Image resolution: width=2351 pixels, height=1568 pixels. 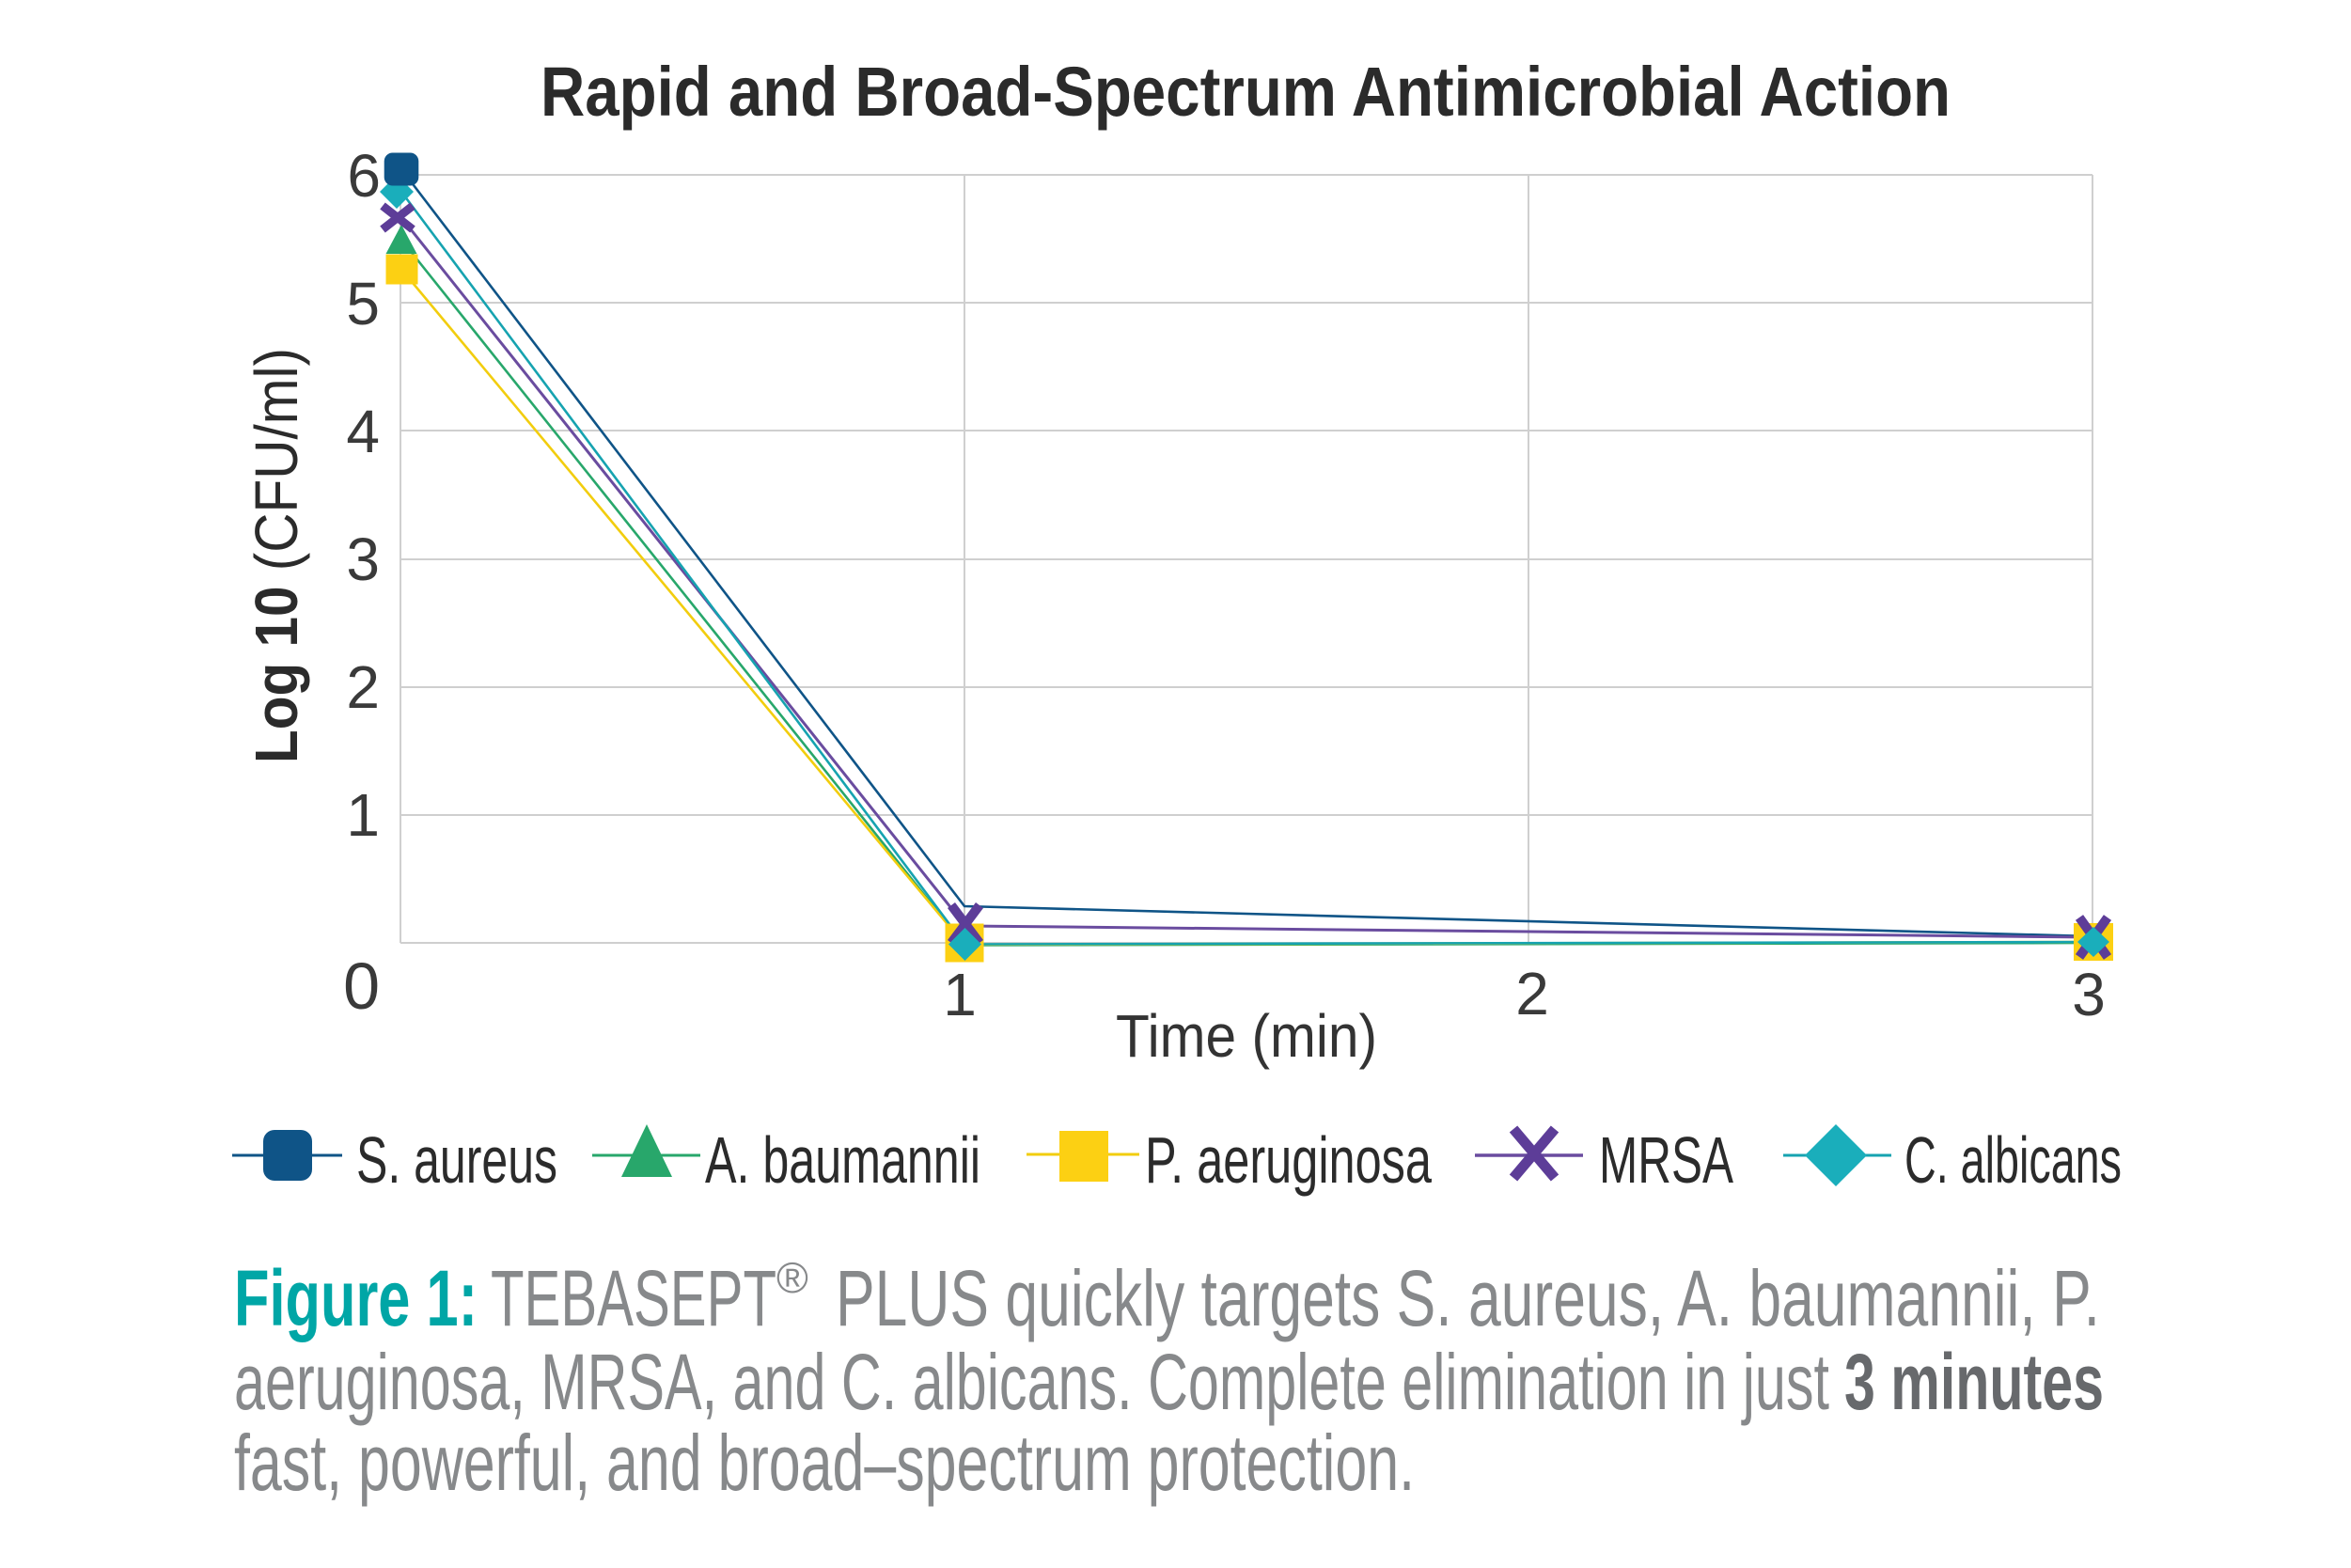 What do you see at coordinates (1666, 1160) in the screenshot?
I see `svg-text: MRSA` at bounding box center [1666, 1160].